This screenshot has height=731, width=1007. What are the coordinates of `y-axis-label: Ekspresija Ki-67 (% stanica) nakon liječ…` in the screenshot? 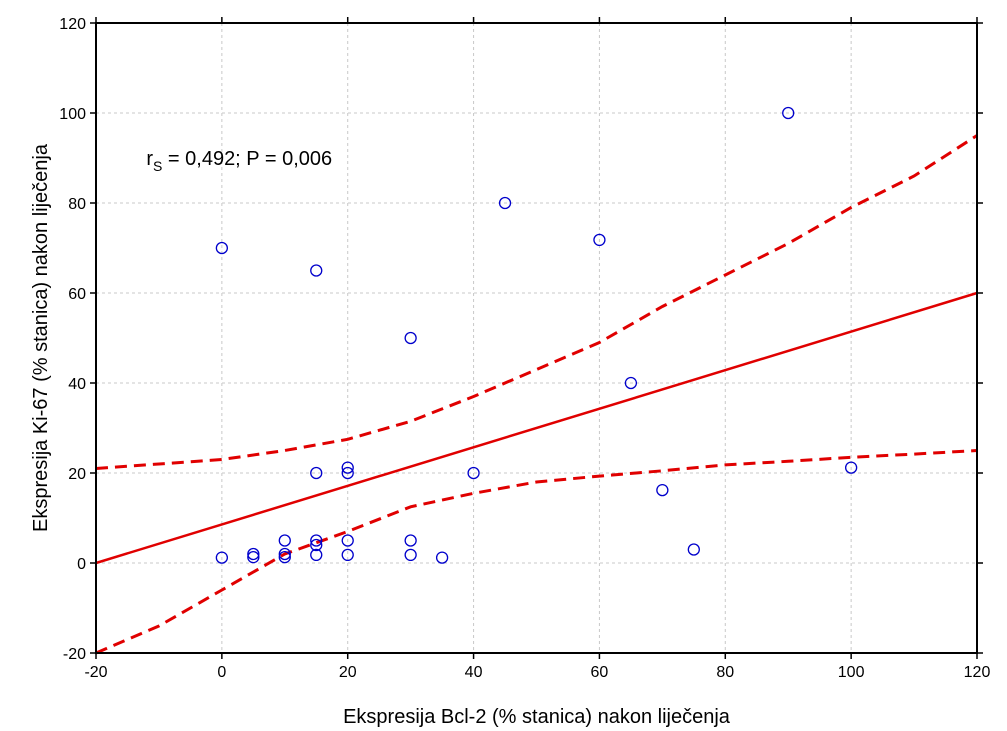 It's located at (41, 337).